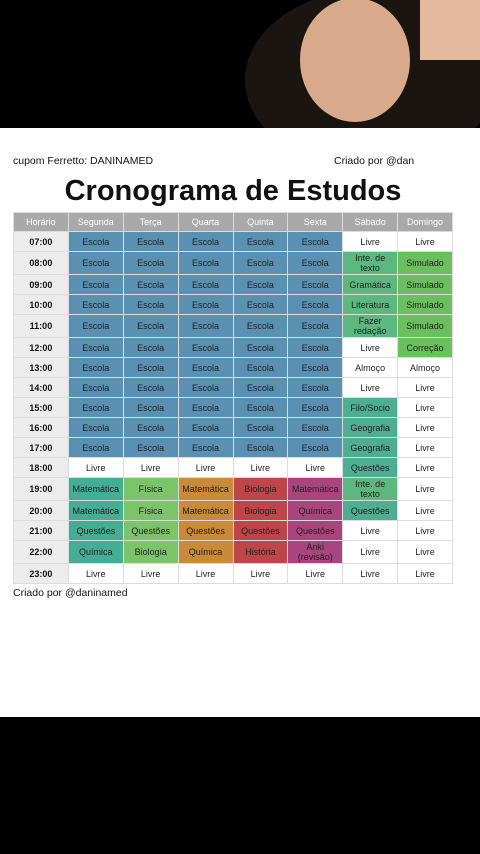  Describe the element at coordinates (370, 222) in the screenshot. I see `column-header: Sábado` at that location.